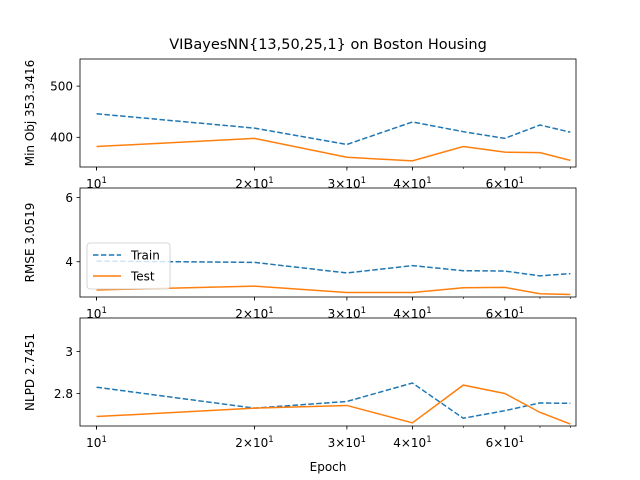 This screenshot has height=480, width=640. What do you see at coordinates (69, 352) in the screenshot?
I see `y-tick-label-3-2: 3` at bounding box center [69, 352].